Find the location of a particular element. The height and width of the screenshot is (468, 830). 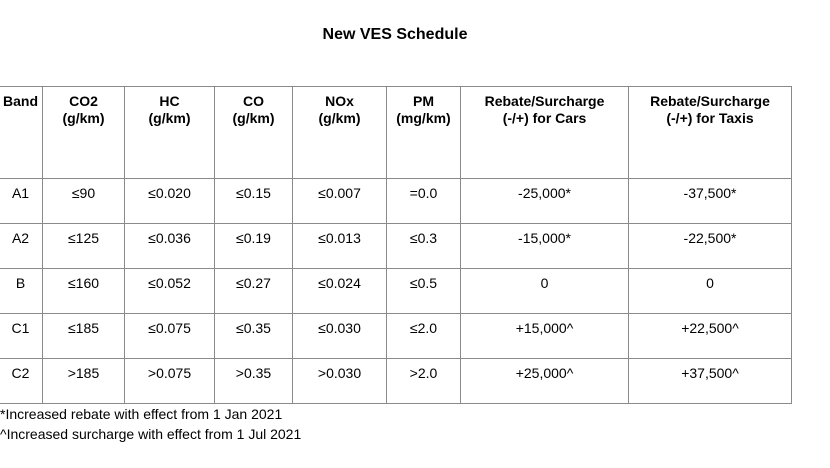

cell-pm: >2.0 is located at coordinates (423, 381).